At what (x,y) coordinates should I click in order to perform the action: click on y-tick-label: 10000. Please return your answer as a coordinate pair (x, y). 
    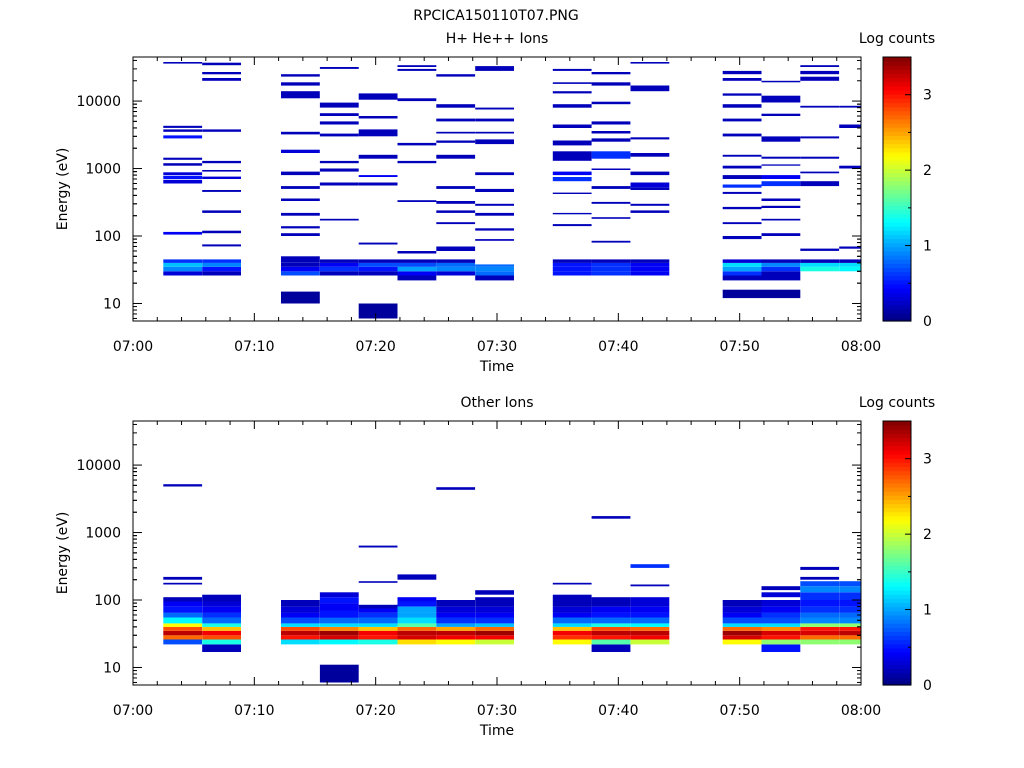
    Looking at the image, I should click on (98, 102).